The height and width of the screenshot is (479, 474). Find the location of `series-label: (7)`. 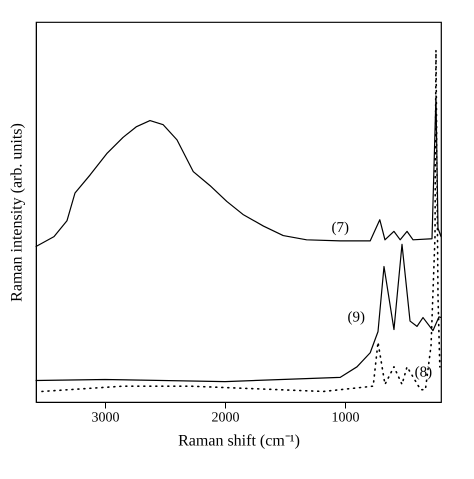

series-label: (7) is located at coordinates (340, 228).